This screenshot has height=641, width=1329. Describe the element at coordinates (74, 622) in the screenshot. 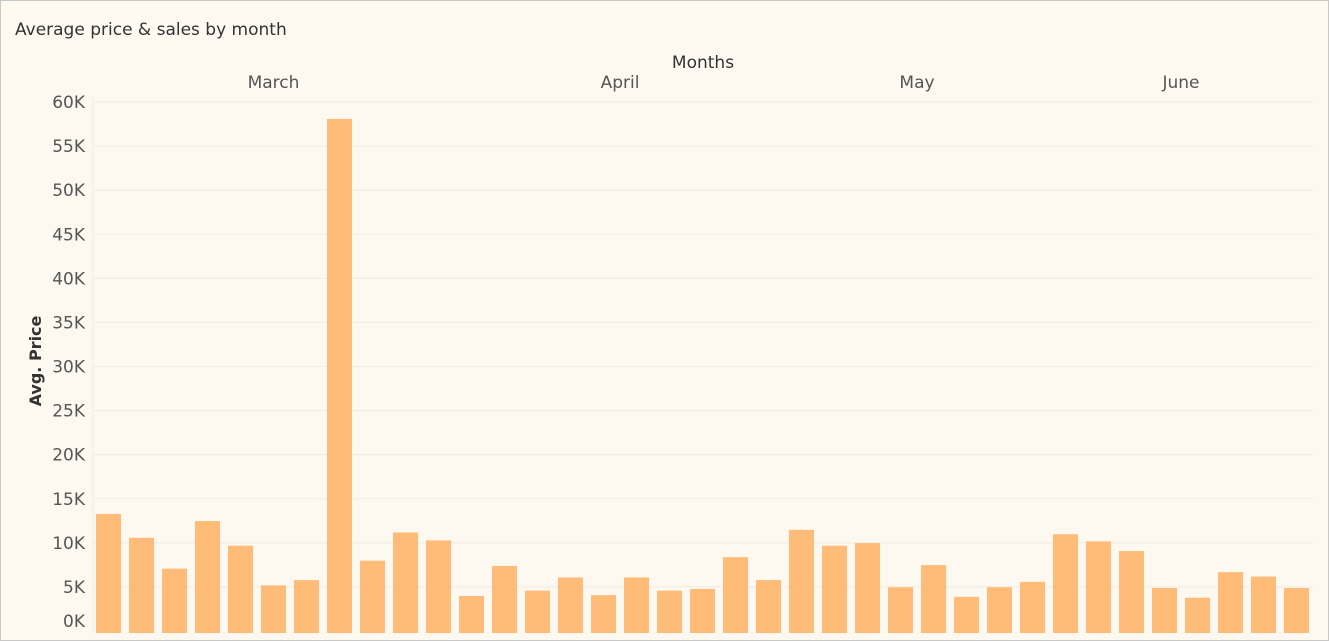

I see `y-tick-label: 0K` at that location.